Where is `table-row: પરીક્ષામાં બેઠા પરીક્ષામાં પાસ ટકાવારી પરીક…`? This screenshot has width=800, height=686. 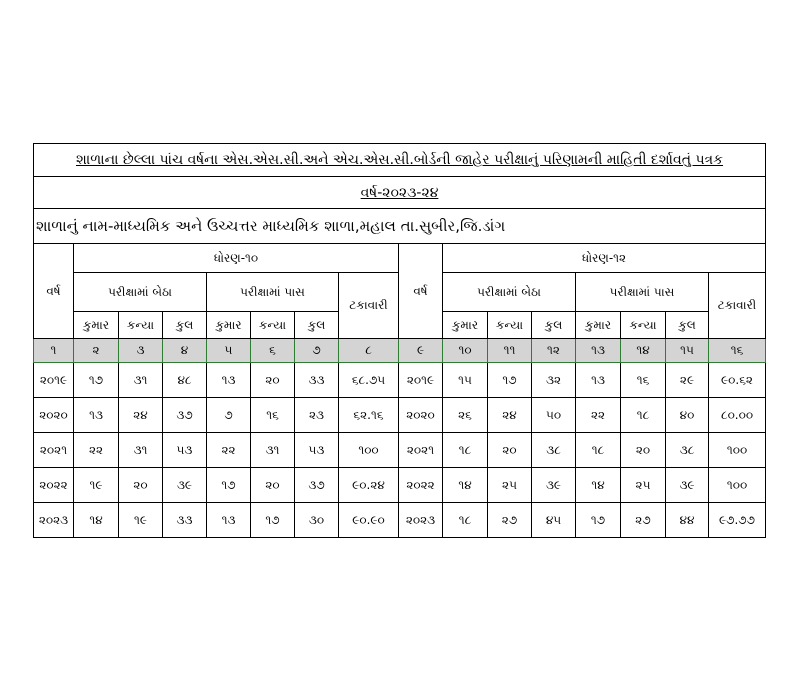
table-row: પરીક્ષામાં બેઠા પરીક્ષામાં પાસ ટકાવારી પરીક… is located at coordinates (400, 305).